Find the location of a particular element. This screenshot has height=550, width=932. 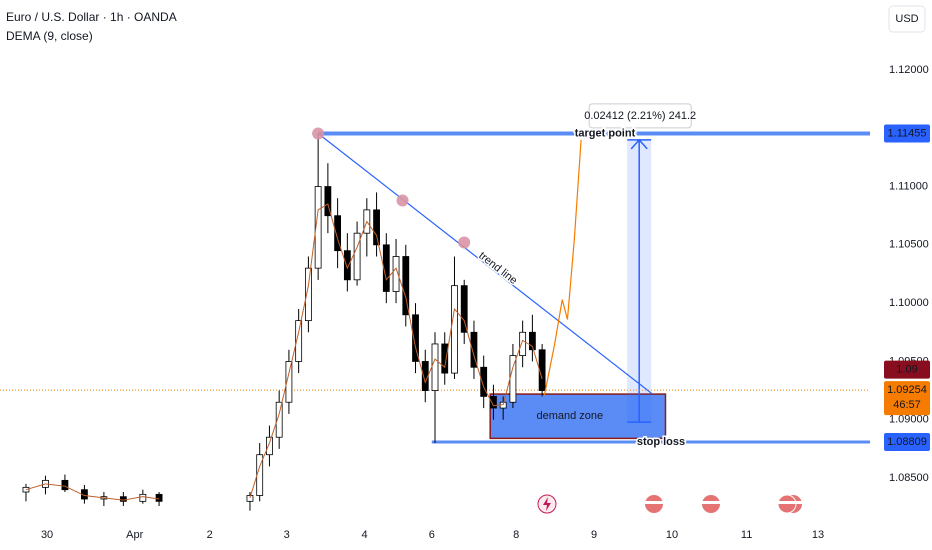

currency-button is located at coordinates (907, 19).